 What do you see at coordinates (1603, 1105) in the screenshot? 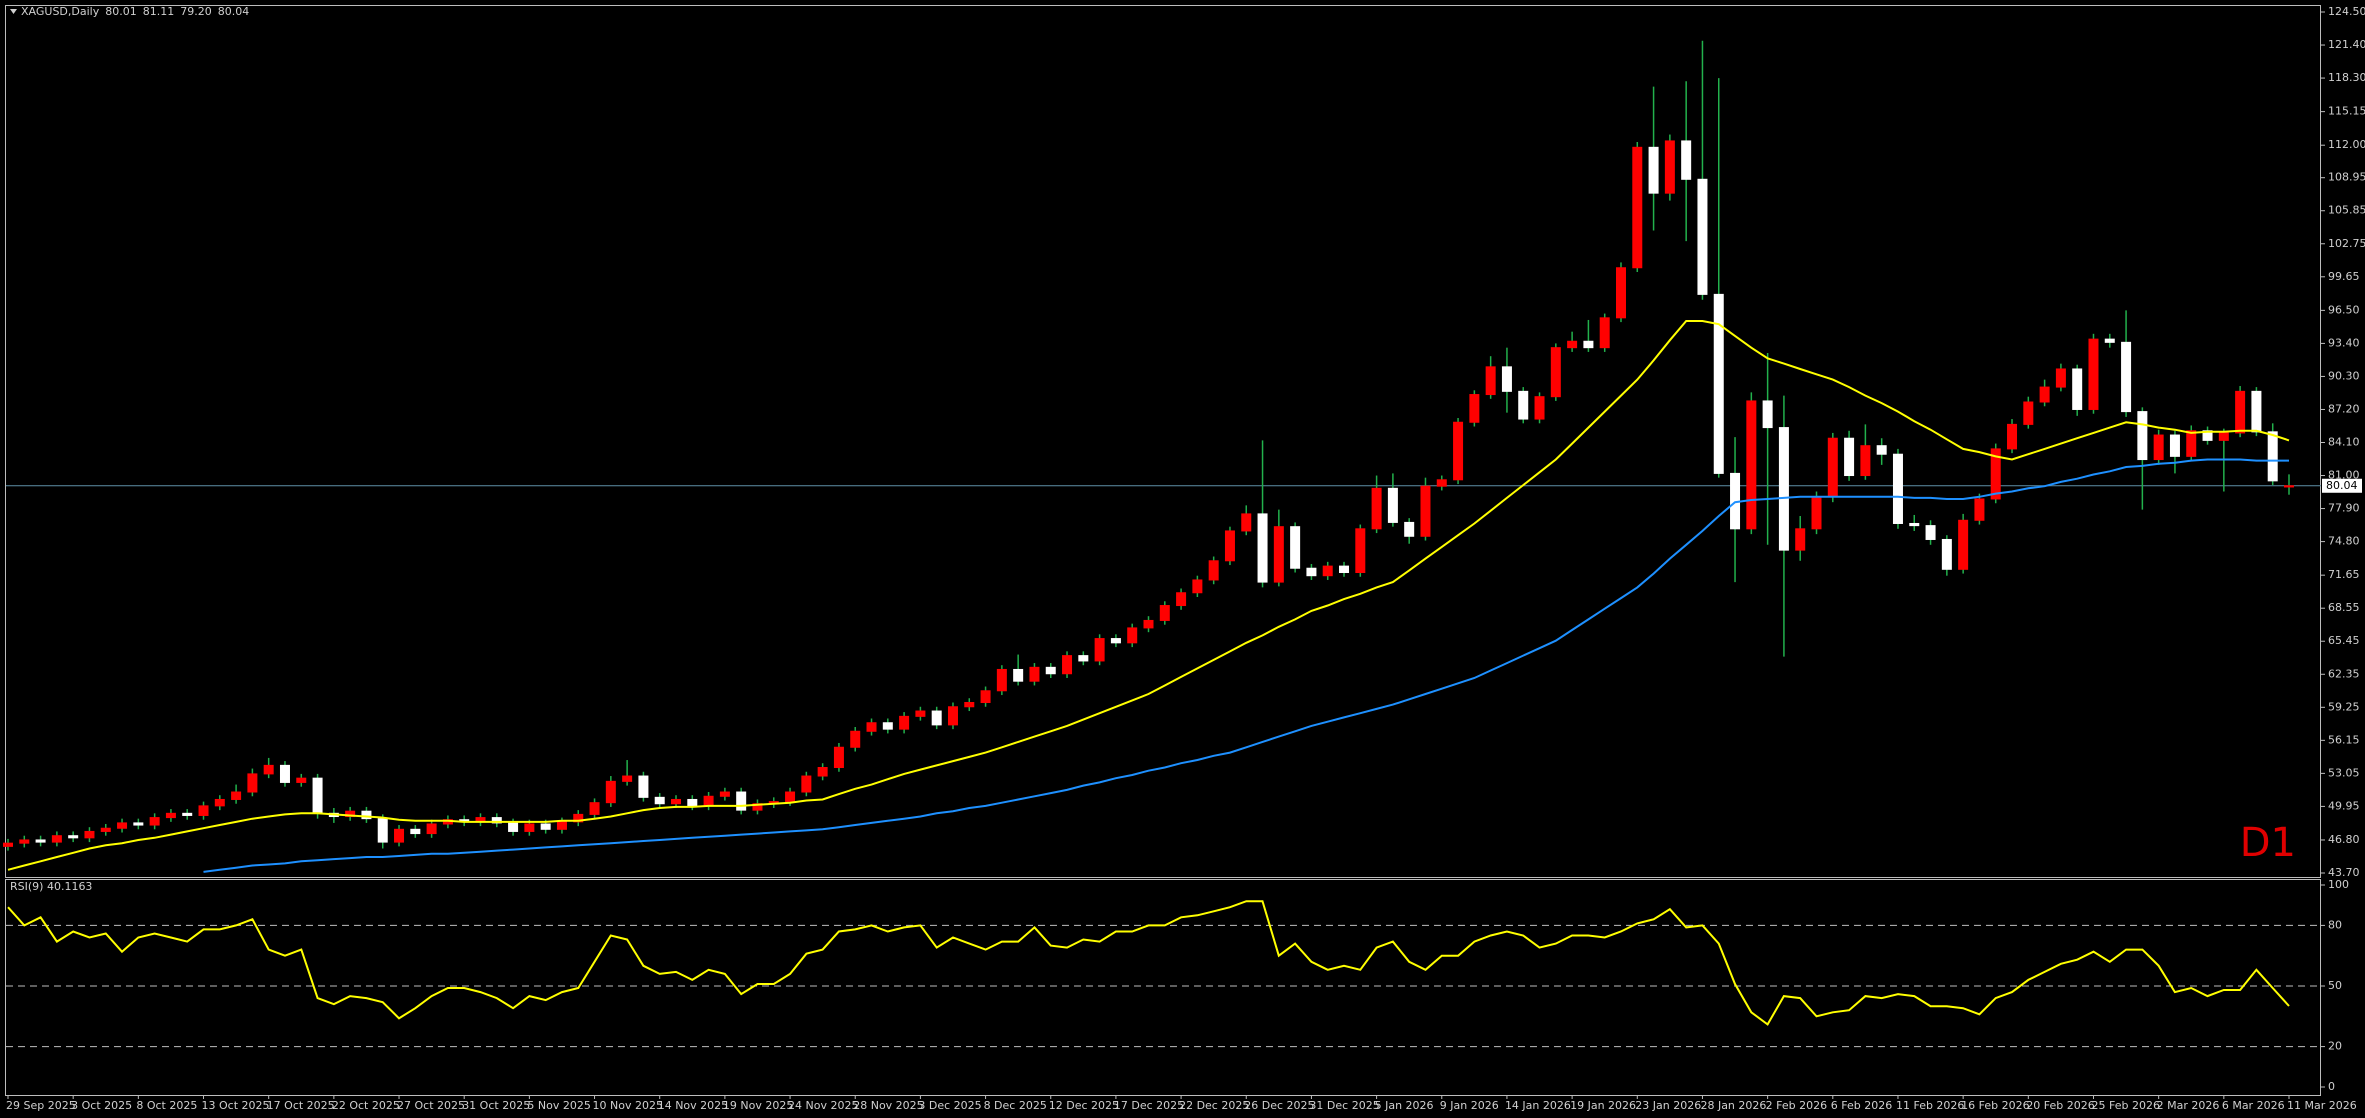
I see `x-tick-label: 19 Jan 2026` at bounding box center [1603, 1105].